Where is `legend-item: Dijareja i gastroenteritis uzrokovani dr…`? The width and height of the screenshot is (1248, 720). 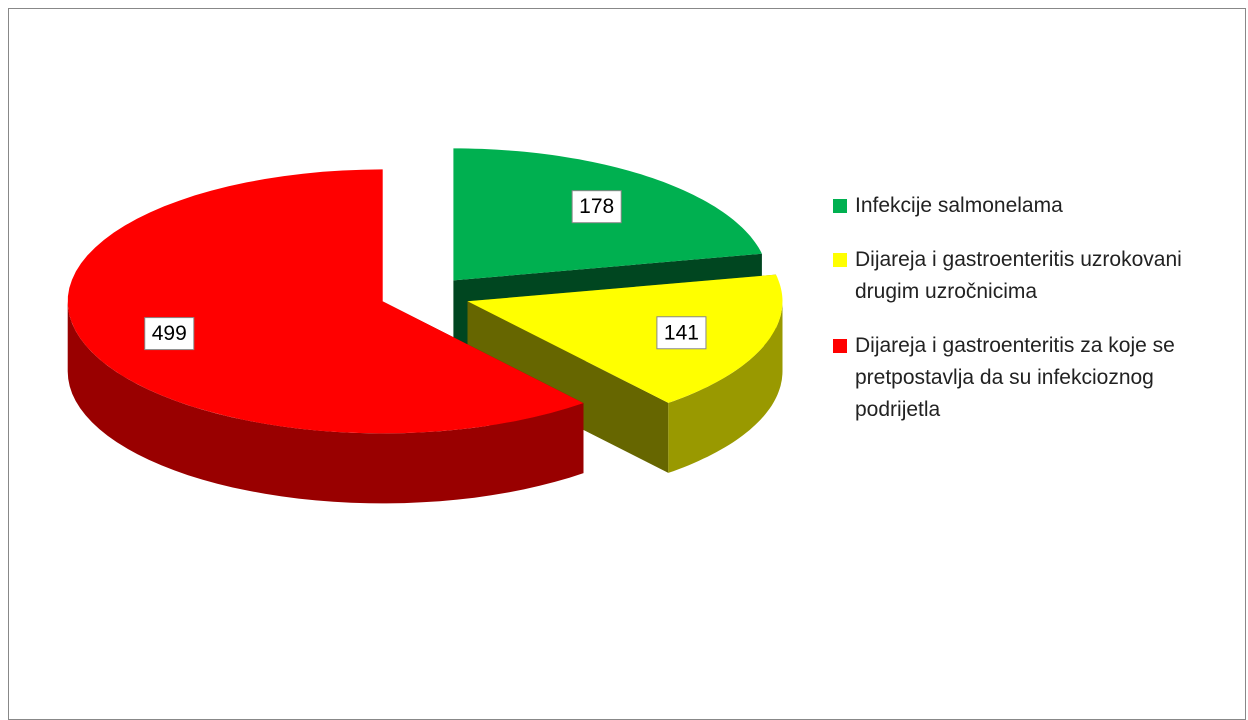
legend-item: Dijareja i gastroenteritis uzrokovani dr… is located at coordinates (1017, 276).